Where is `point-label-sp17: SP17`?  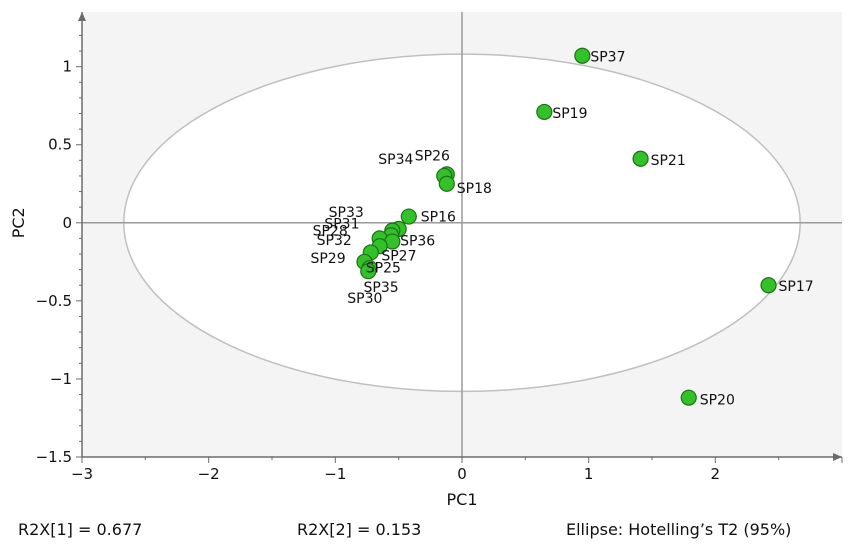 point-label-sp17: SP17 is located at coordinates (796, 287).